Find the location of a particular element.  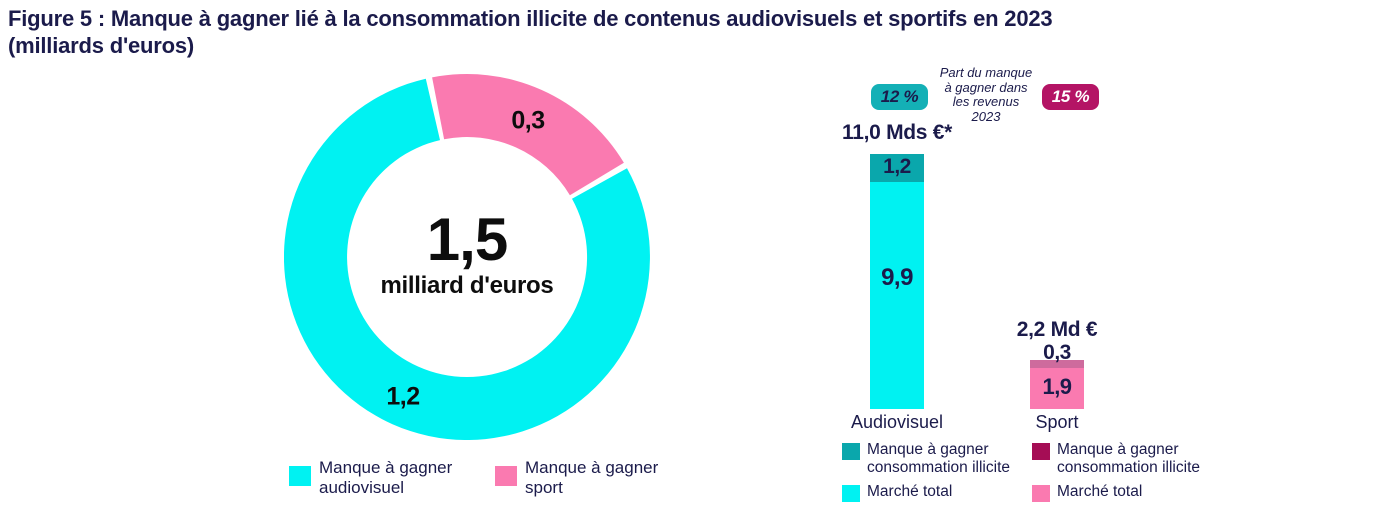

donut-slice-sport is located at coordinates (528, 135).